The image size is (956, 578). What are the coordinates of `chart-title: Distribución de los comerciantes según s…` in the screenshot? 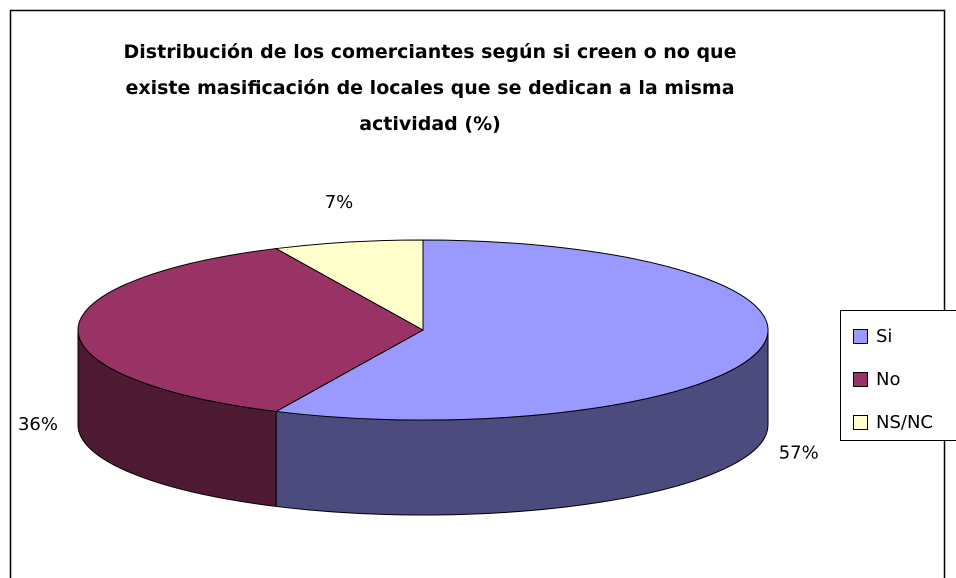 It's located at (430, 88).